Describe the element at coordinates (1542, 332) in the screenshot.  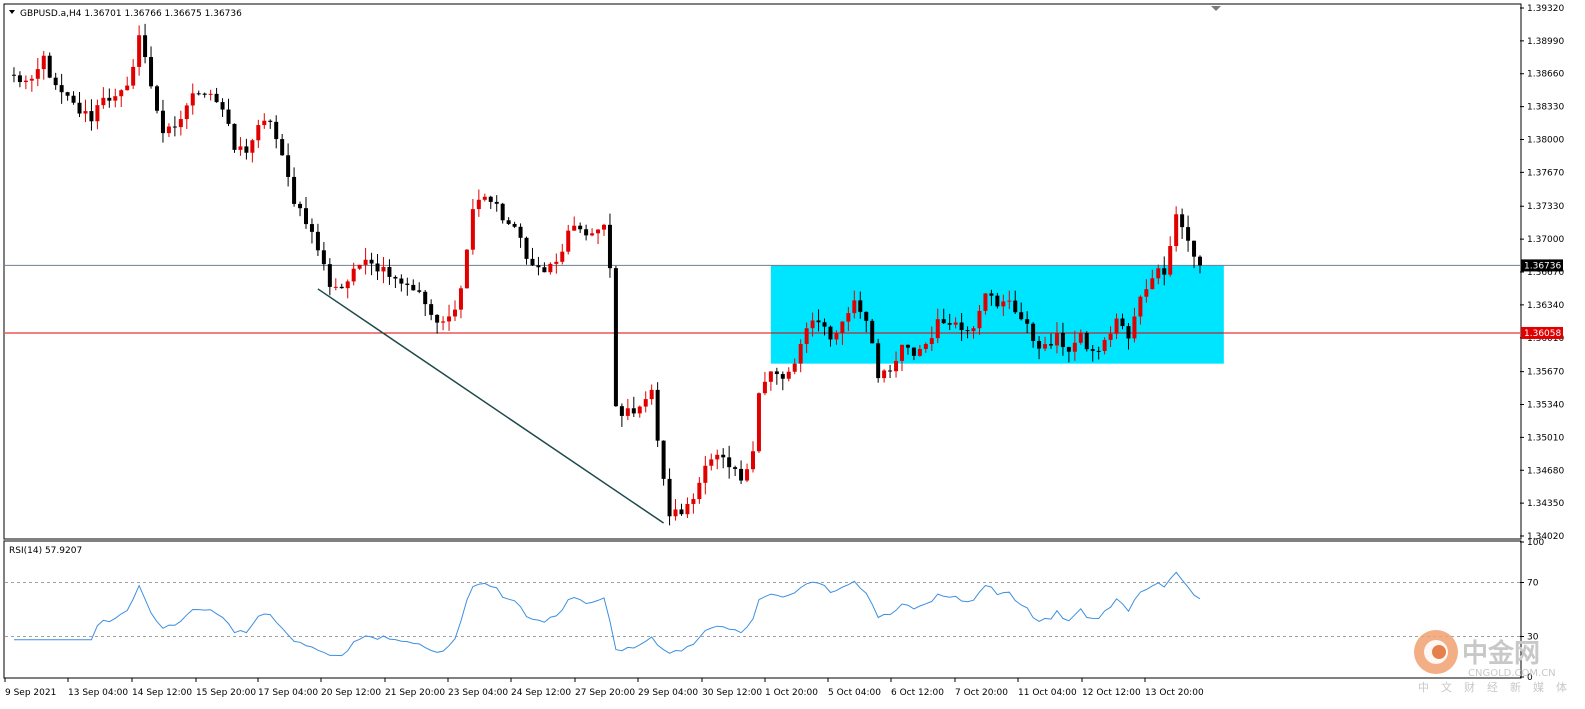
I see `level-price-tag: 1.36058` at that location.